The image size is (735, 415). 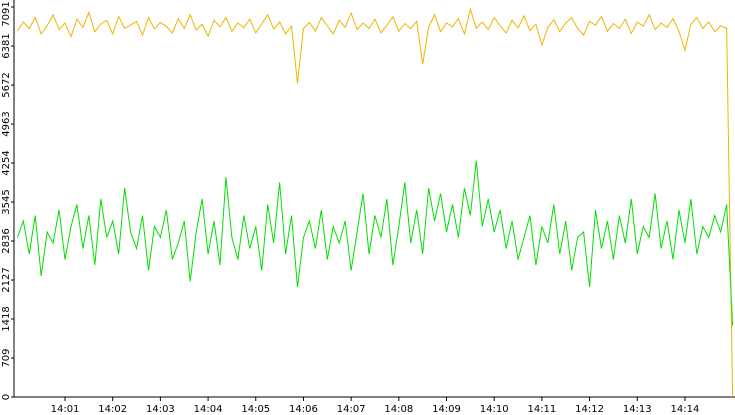 What do you see at coordinates (589, 409) in the screenshot?
I see `x-tick-label: 14:12` at bounding box center [589, 409].